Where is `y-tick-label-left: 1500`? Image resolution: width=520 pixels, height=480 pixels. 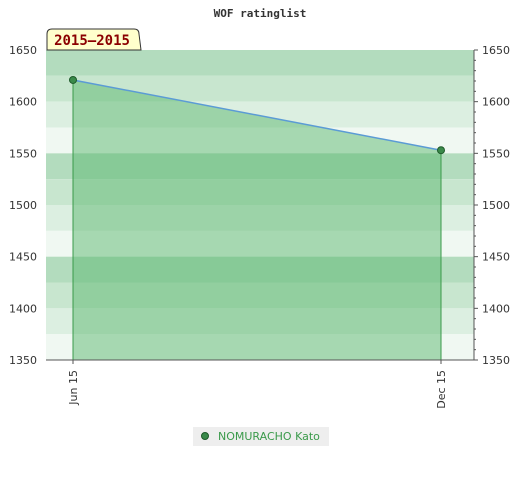 y-tick-label-left: 1500 is located at coordinates (23, 205).